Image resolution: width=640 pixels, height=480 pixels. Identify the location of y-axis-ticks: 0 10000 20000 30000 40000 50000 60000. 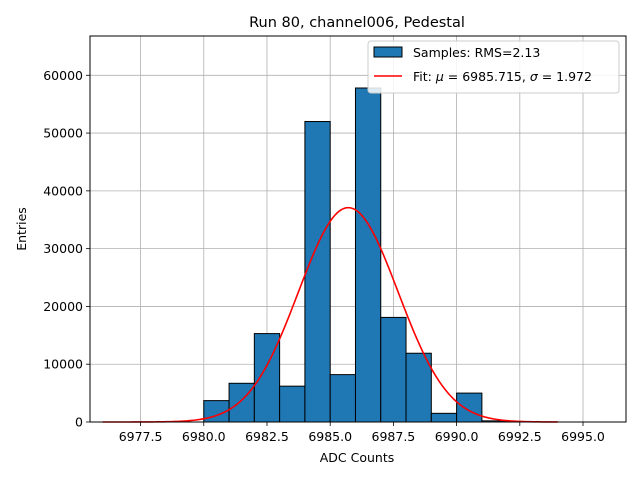
(66, 249).